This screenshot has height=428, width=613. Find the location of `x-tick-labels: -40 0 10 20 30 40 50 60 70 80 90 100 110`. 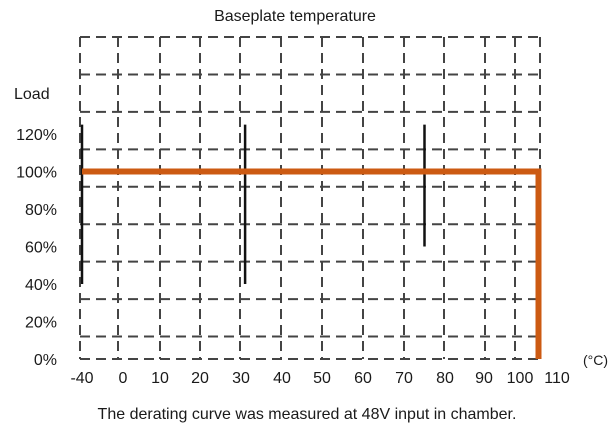

x-tick-labels: -40 0 10 20 30 40 50 60 70 80 90 100 110 is located at coordinates (319, 378).